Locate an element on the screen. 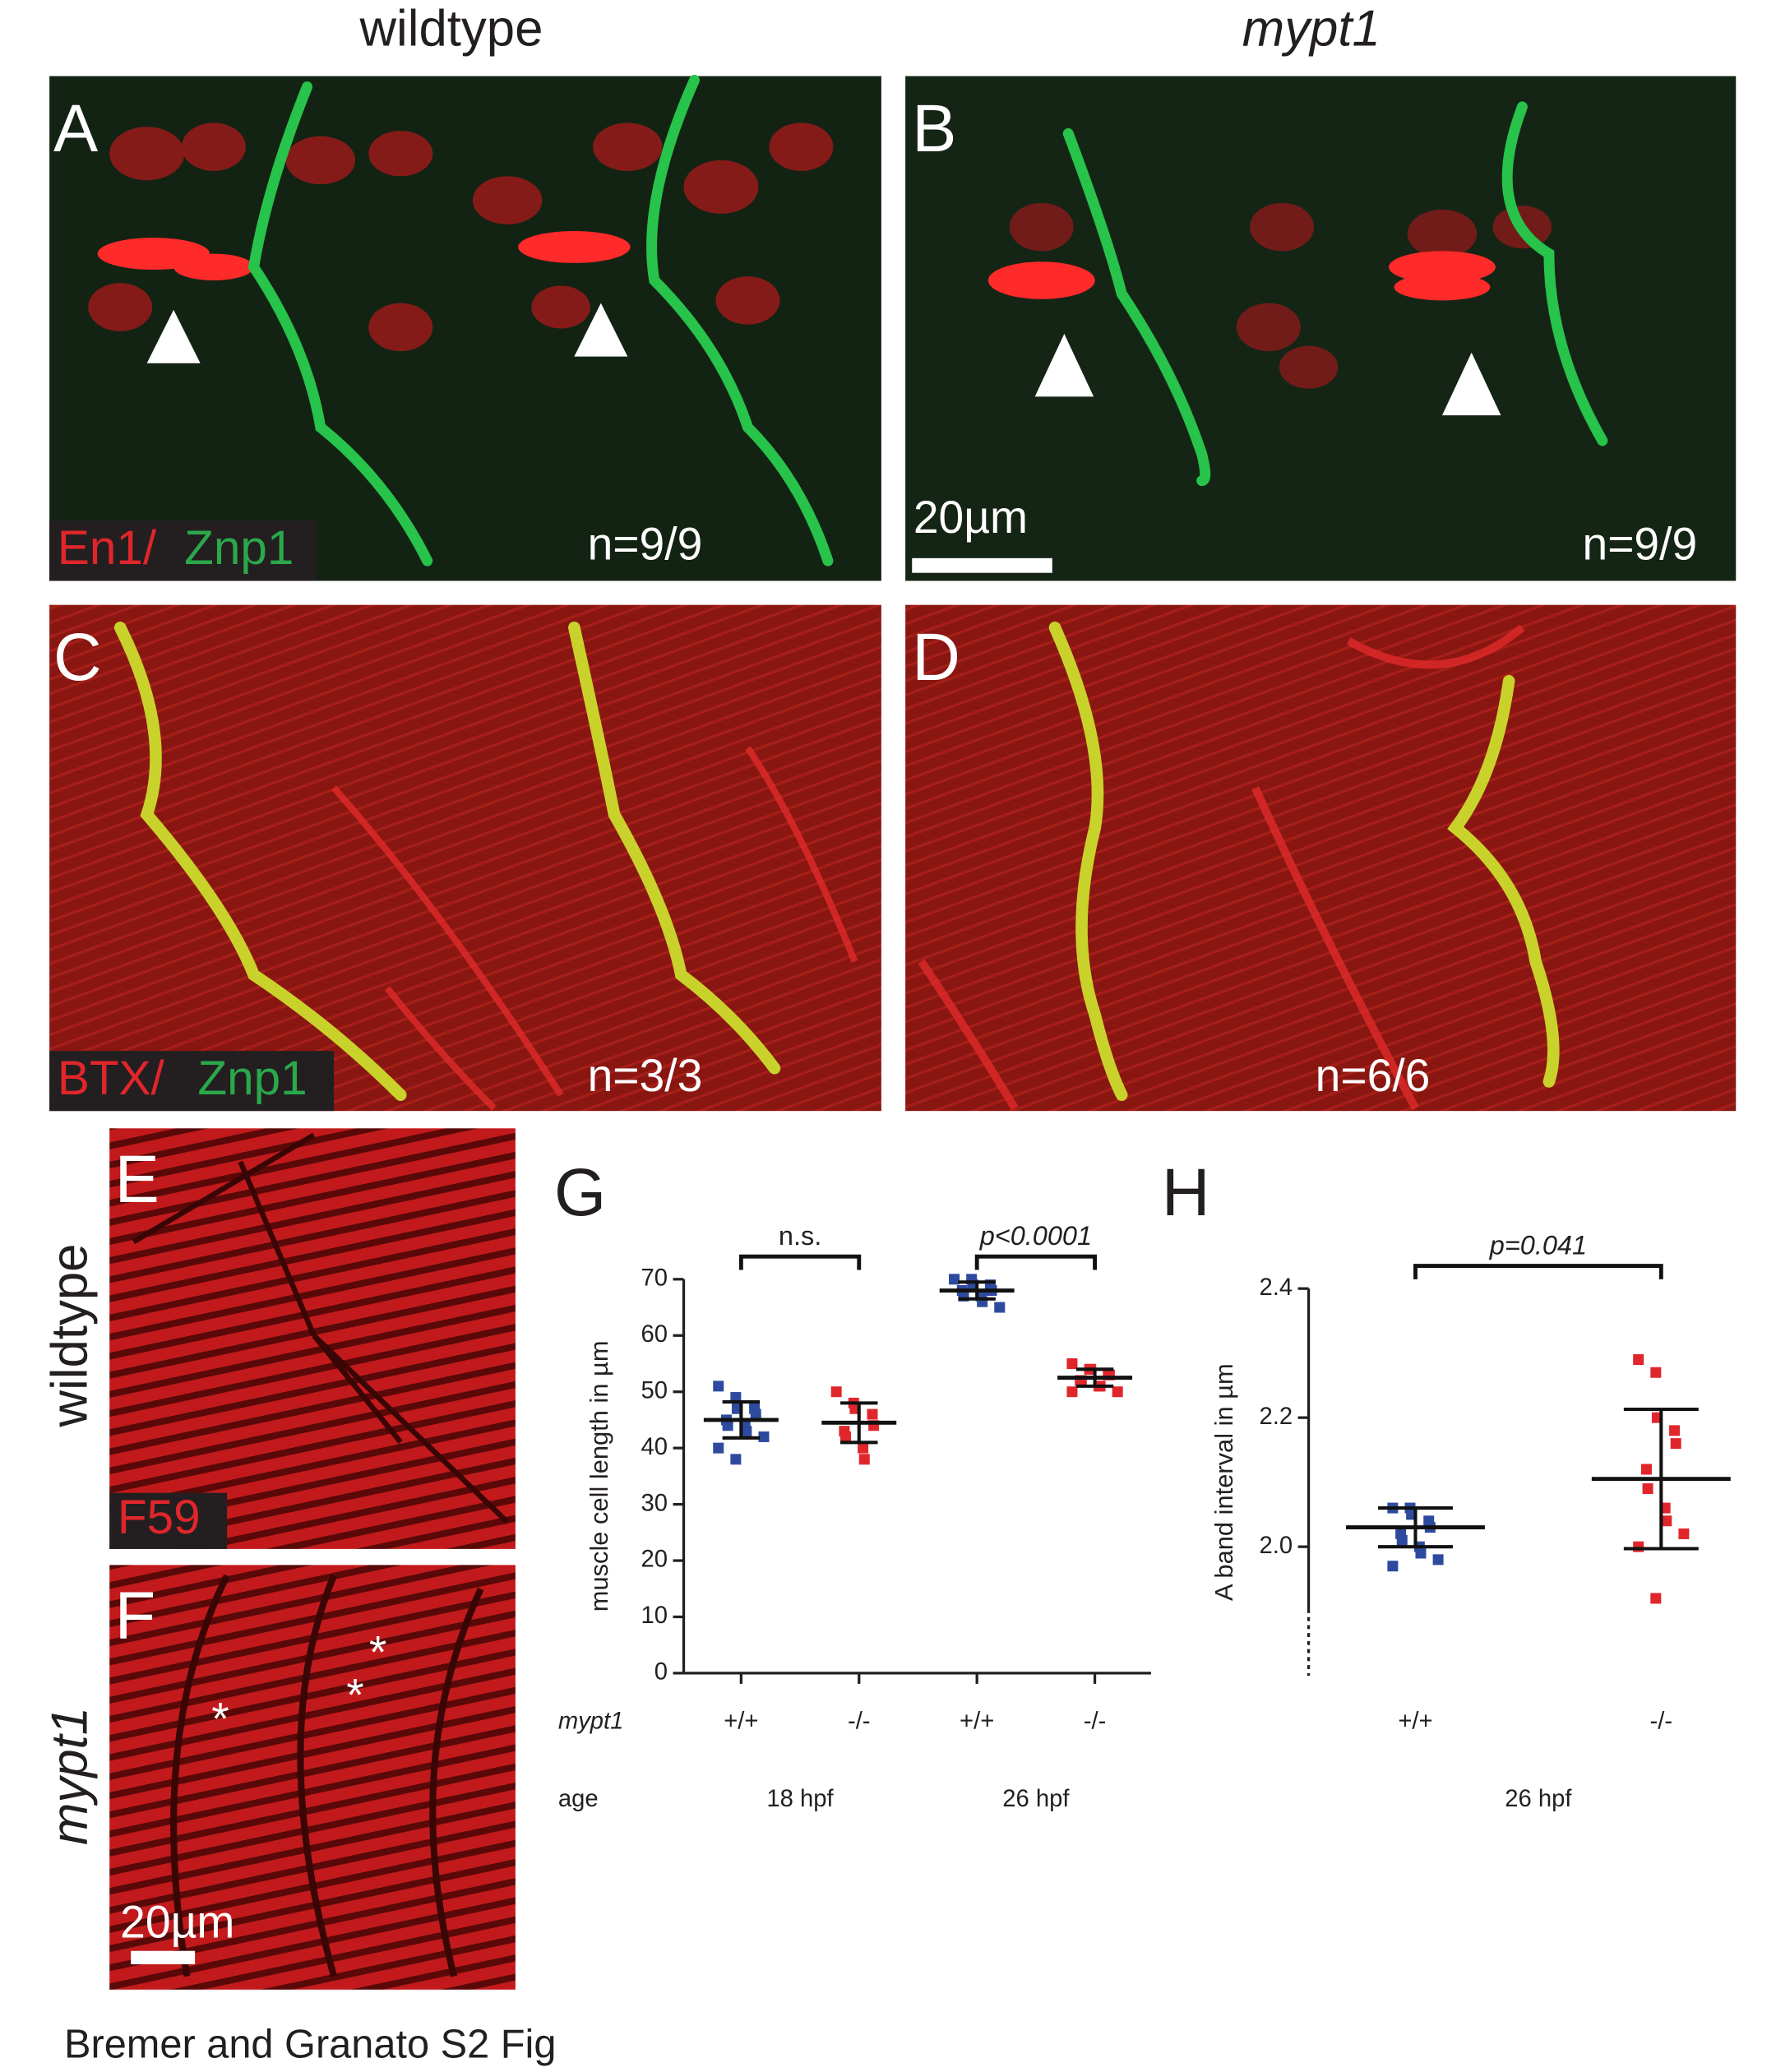  comparison-label: n.s. is located at coordinates (800, 1236).